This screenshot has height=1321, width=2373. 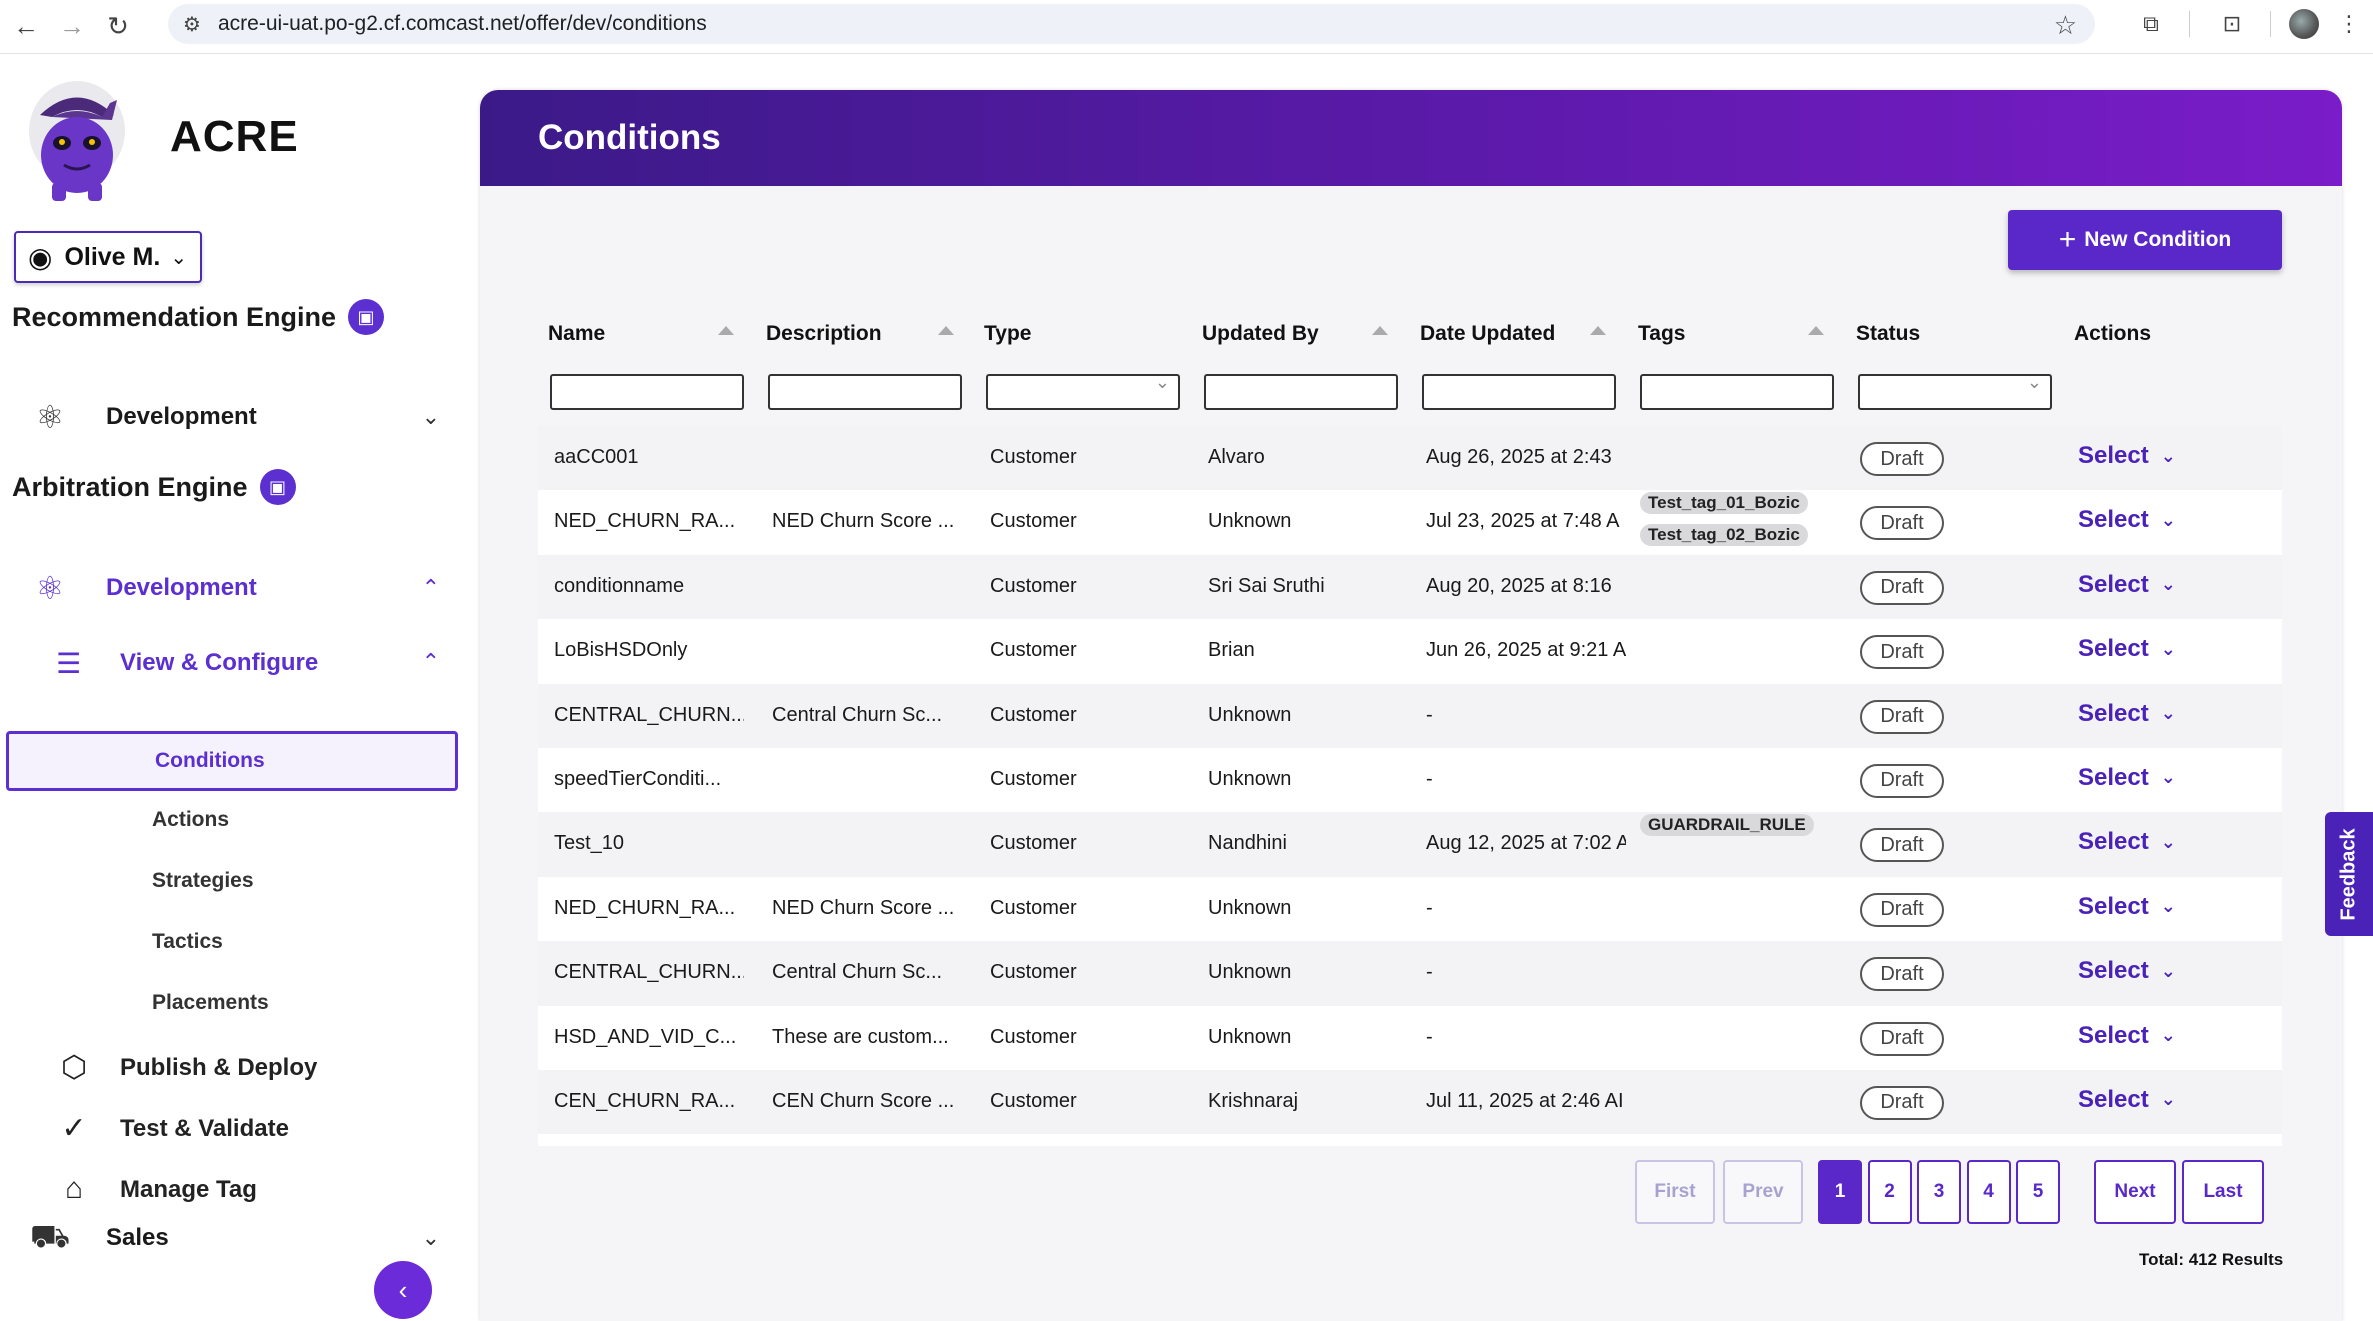 I want to click on nav-recommendation-development: ⚛ Development ⌄, so click(x=230, y=417).